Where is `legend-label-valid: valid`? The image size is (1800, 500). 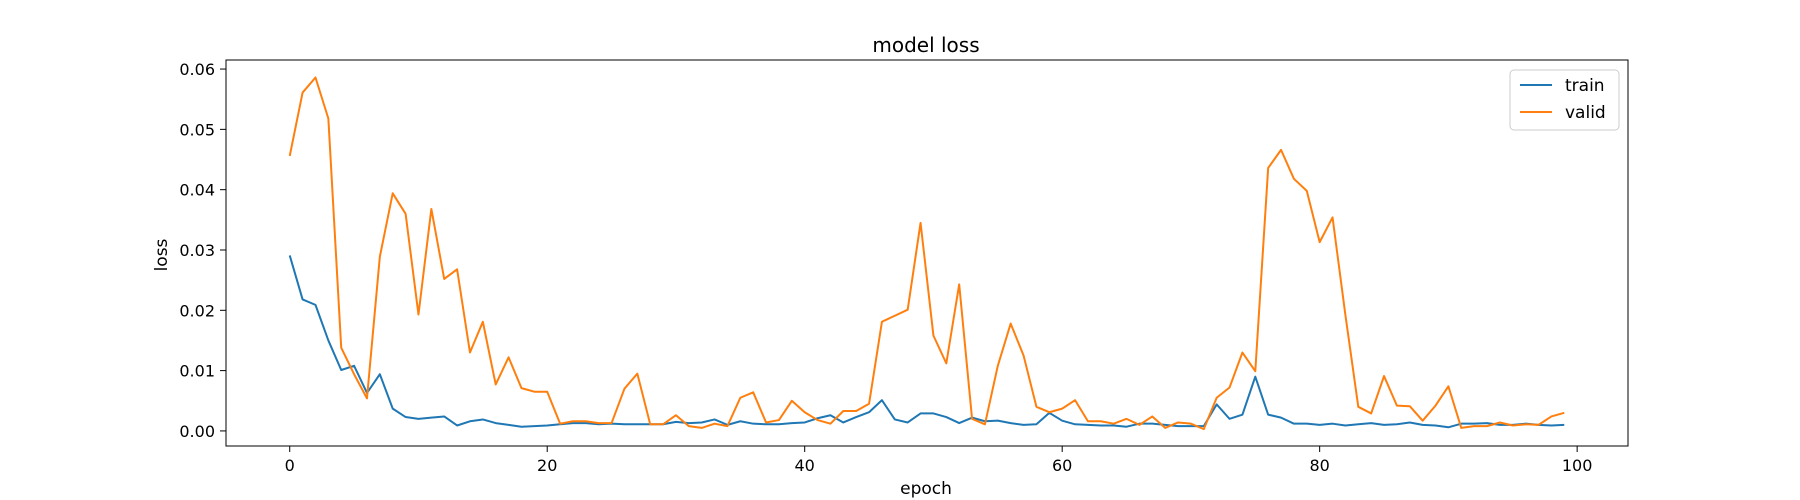
legend-label-valid: valid is located at coordinates (1585, 113).